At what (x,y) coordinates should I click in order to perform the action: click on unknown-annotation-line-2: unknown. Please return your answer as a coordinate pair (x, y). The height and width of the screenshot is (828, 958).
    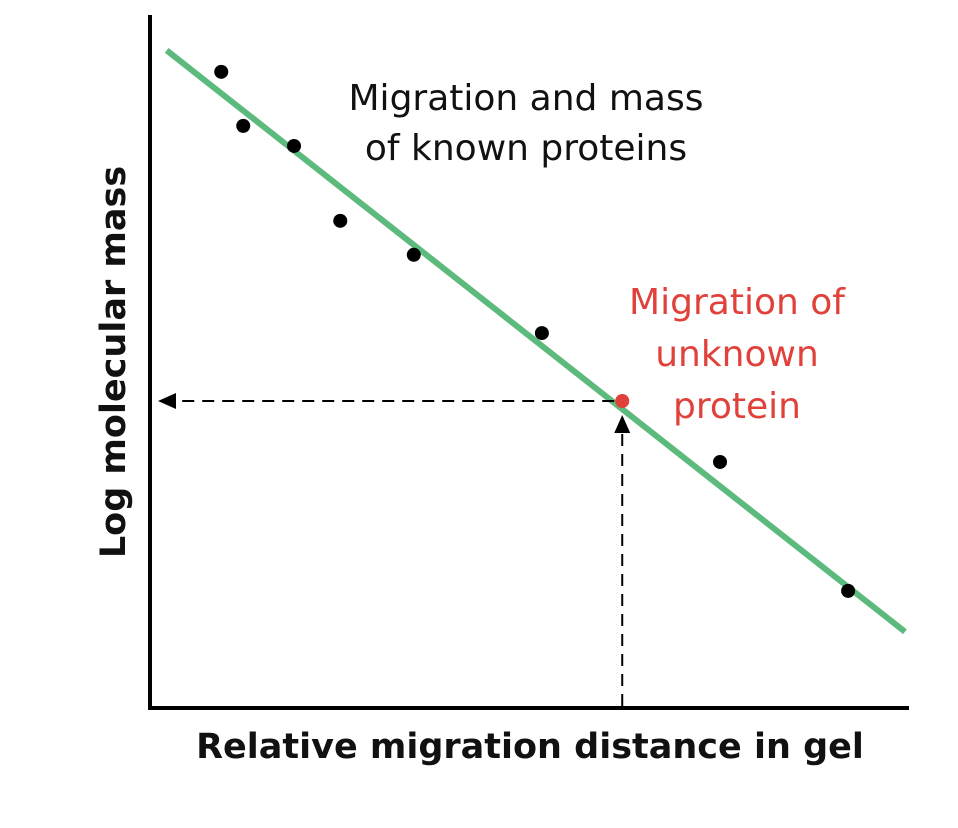
    Looking at the image, I should click on (737, 354).